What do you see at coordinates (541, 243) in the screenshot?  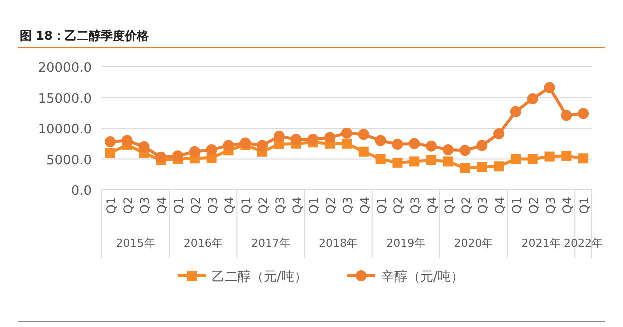 I see `text: 2021年` at bounding box center [541, 243].